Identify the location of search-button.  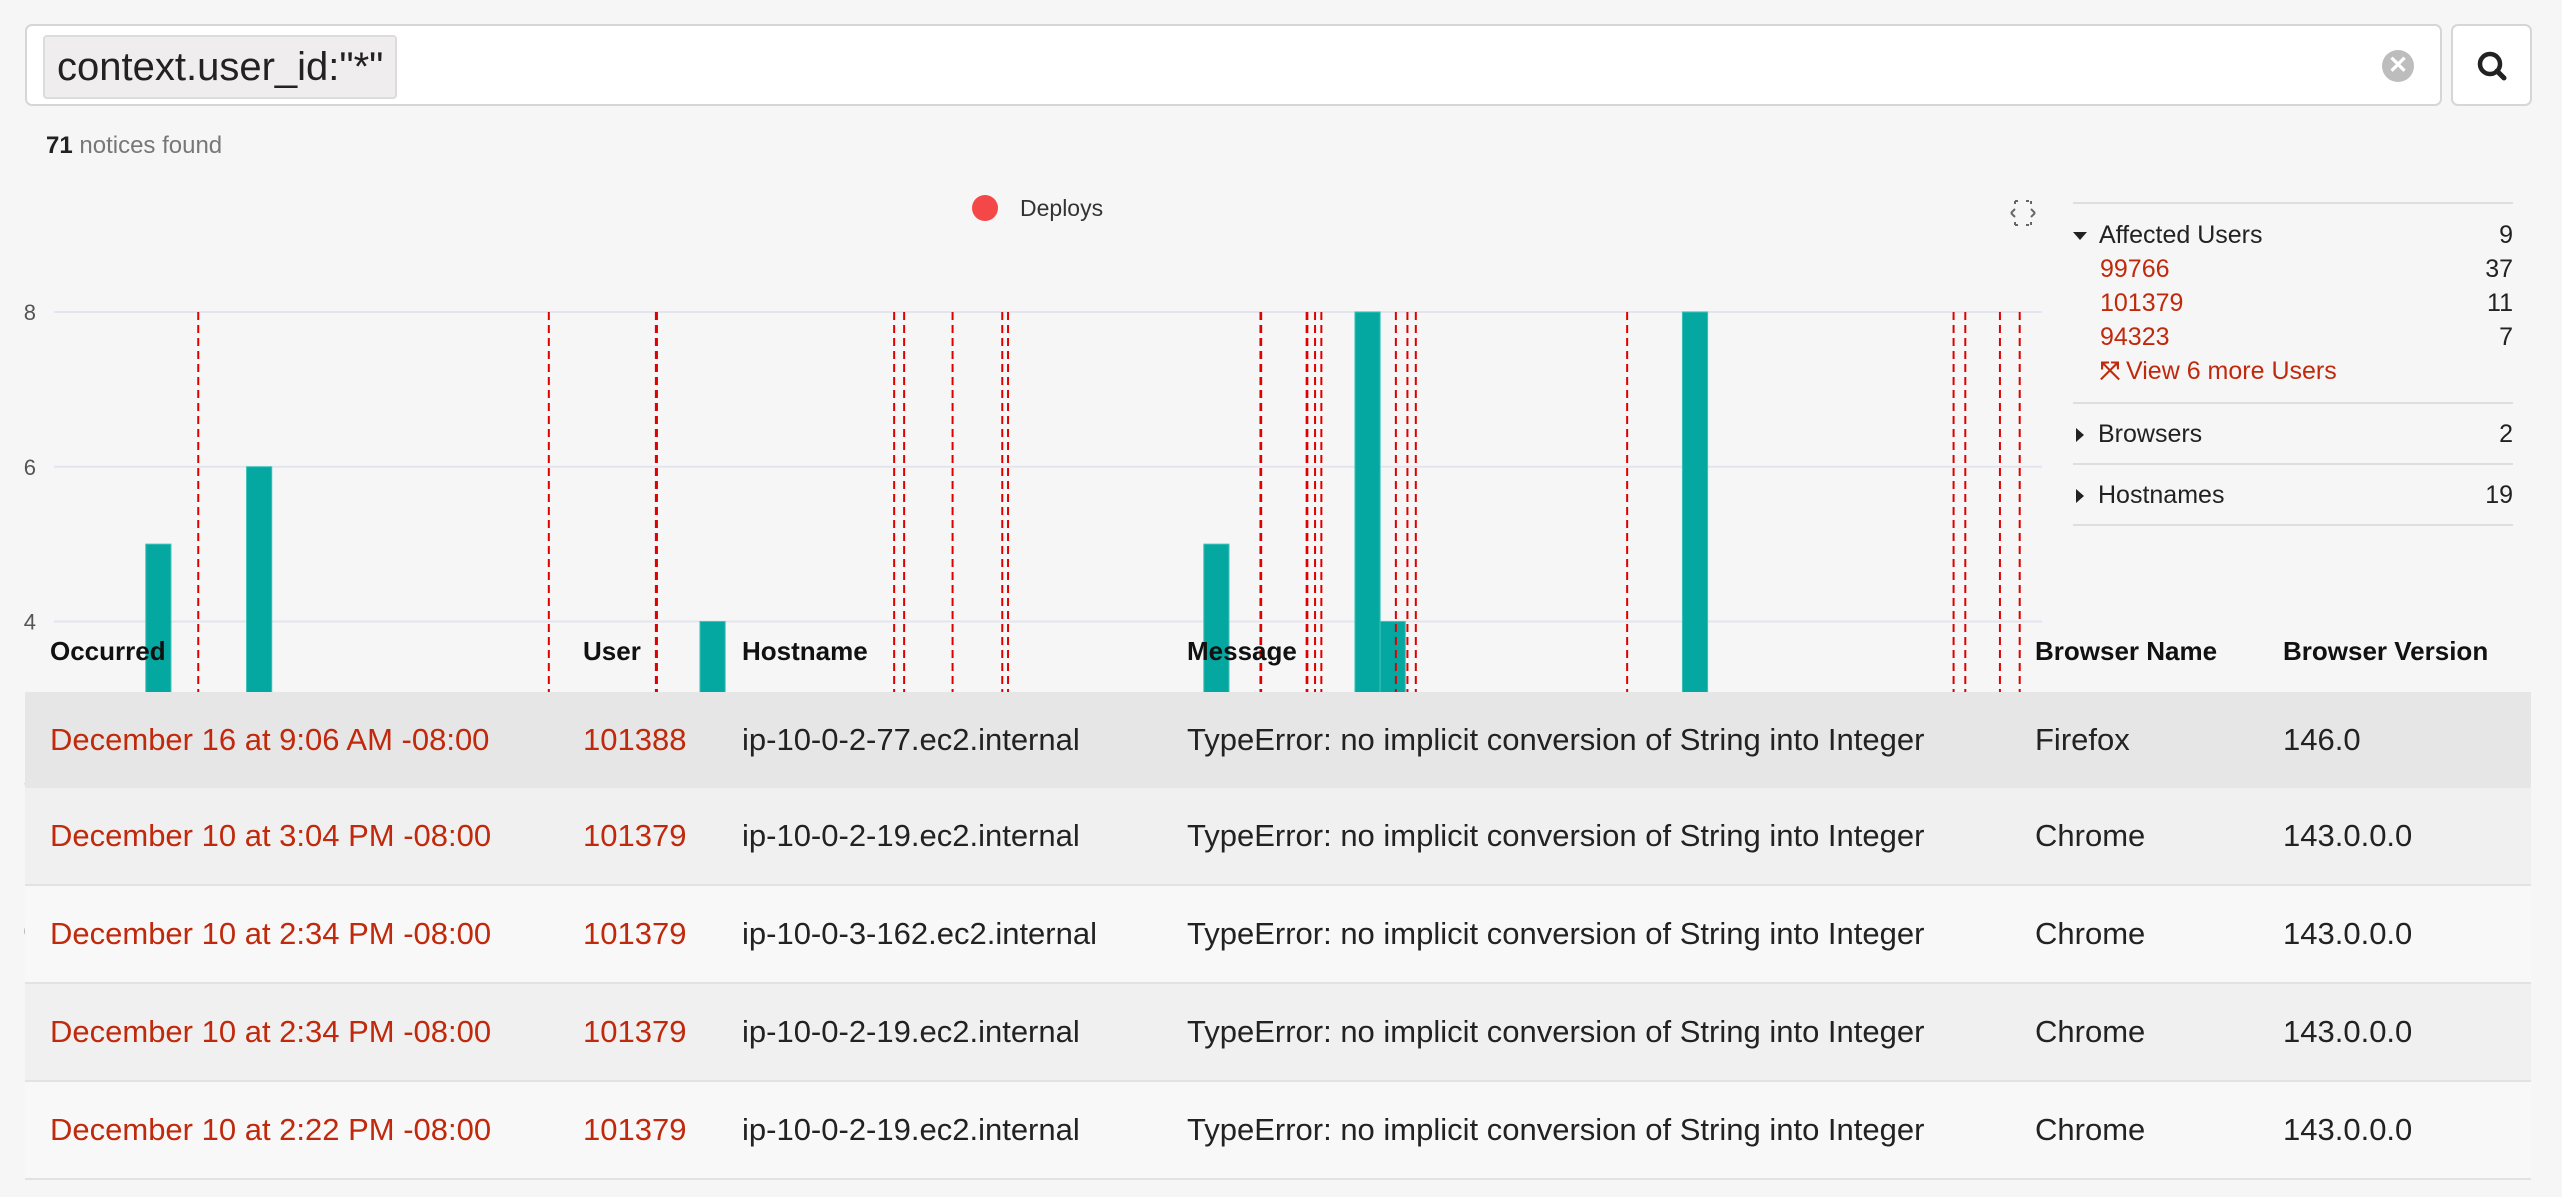
(2491, 65).